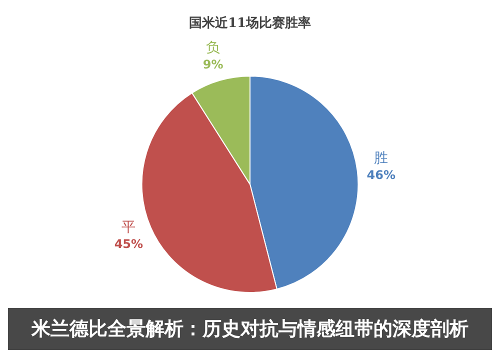  I want to click on text: 米兰德比全景解析：历史对抗与情感纽带的深度剖析, so click(250, 329).